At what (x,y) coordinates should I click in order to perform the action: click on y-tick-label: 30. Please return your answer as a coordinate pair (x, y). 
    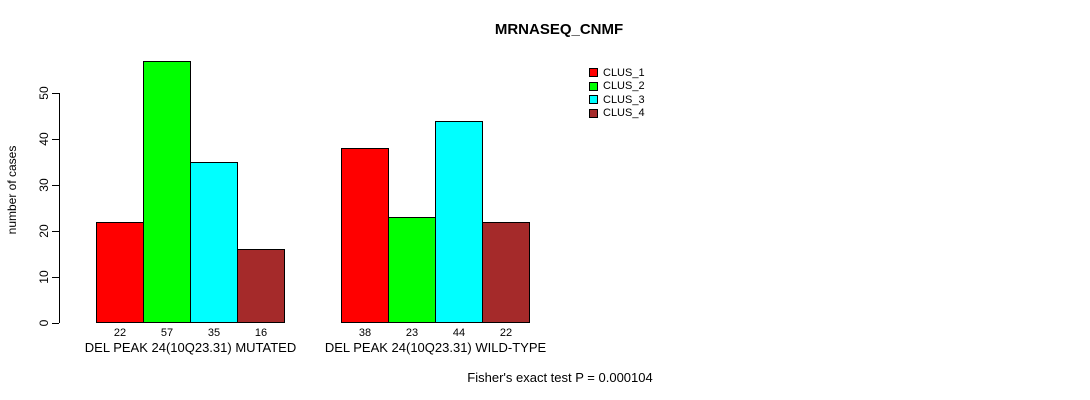
    Looking at the image, I should click on (44, 185).